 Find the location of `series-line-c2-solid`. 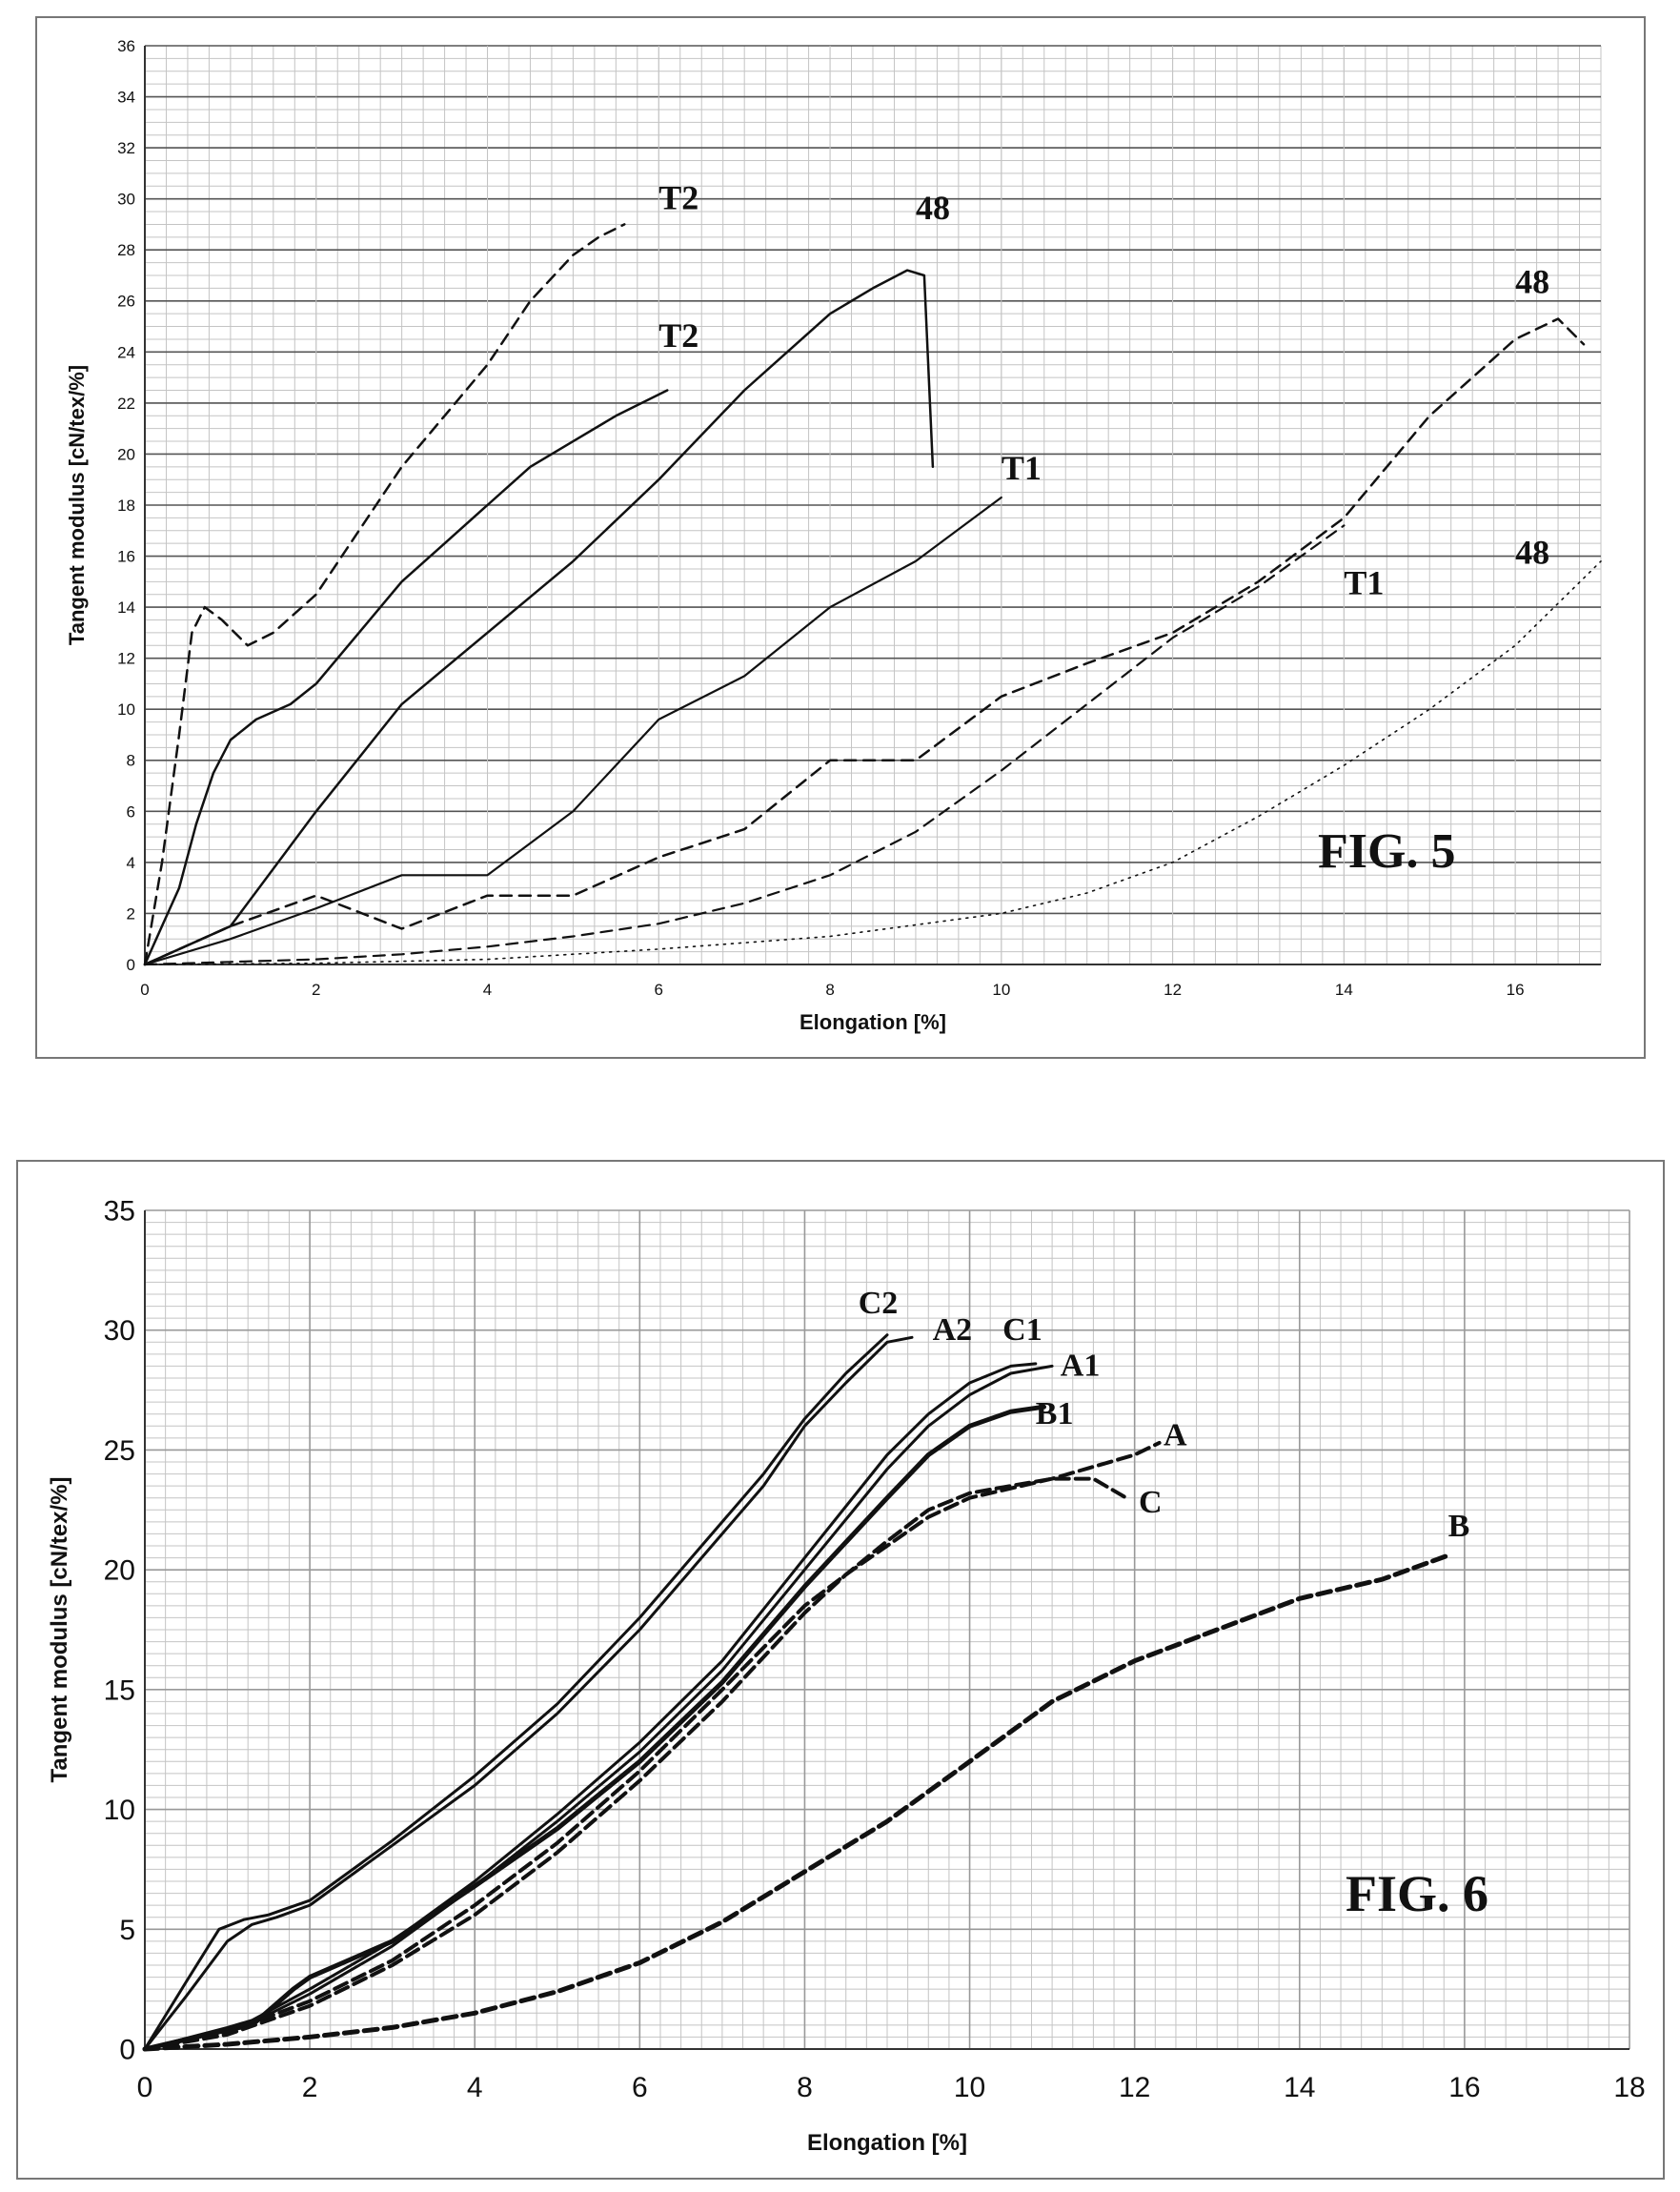

series-line-c2-solid is located at coordinates (516, 1692).